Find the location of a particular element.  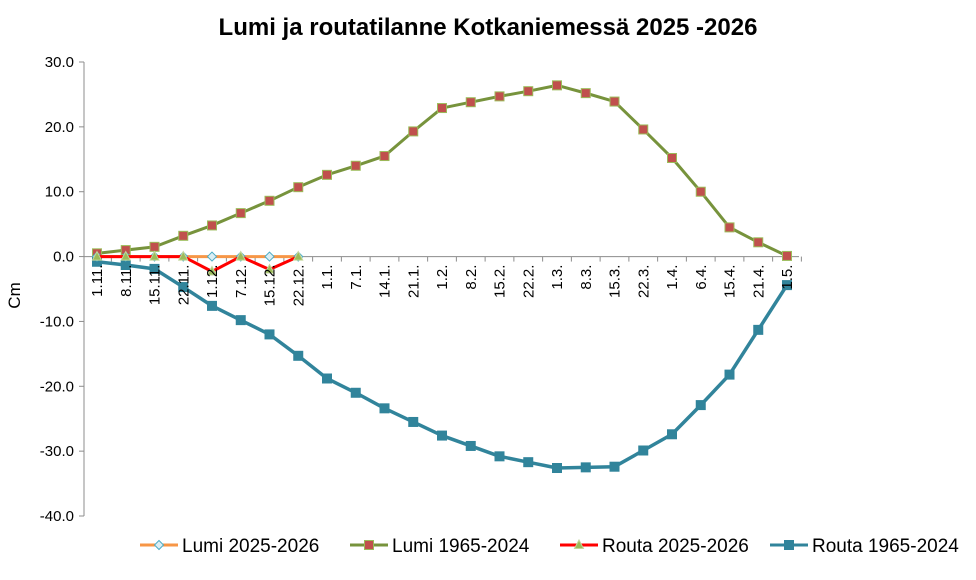

legend-label: Routa 1965-2024 is located at coordinates (885, 546).